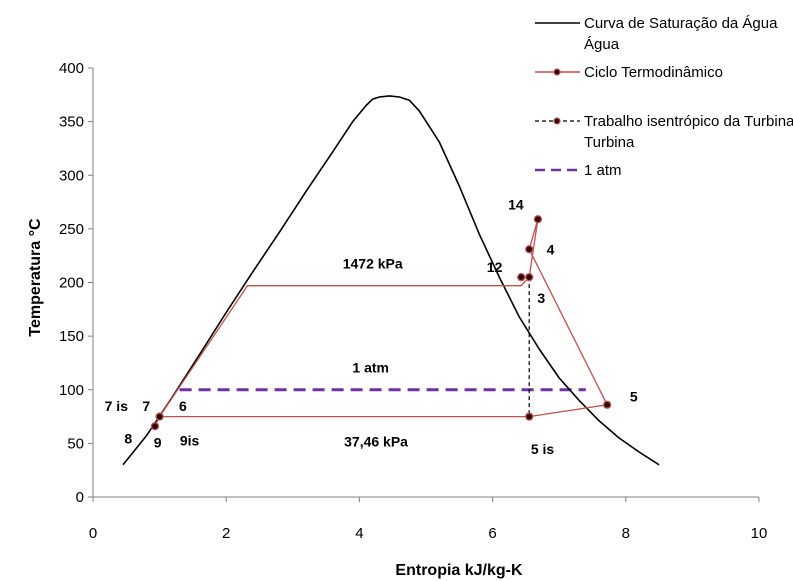 The height and width of the screenshot is (581, 793). Describe the element at coordinates (71, 283) in the screenshot. I see `y-tick-label: 200` at that location.